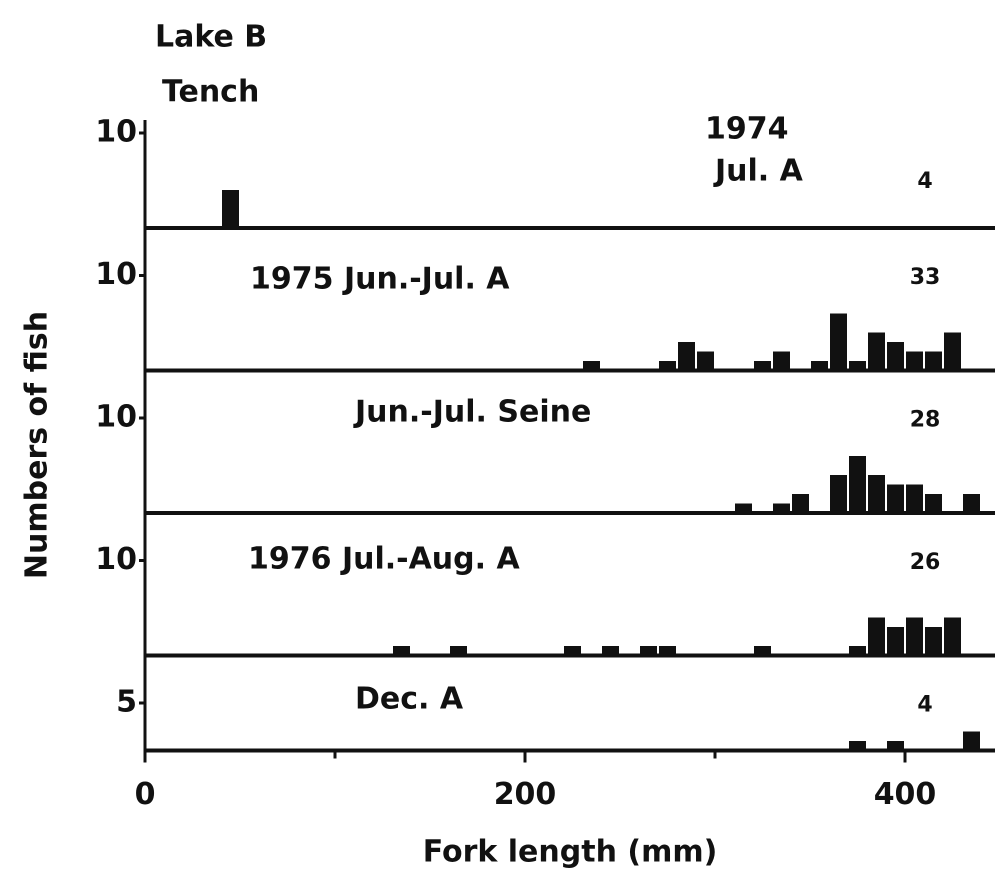  What do you see at coordinates (758, 171) in the screenshot?
I see `panel-subtitle: Jul. A` at bounding box center [758, 171].